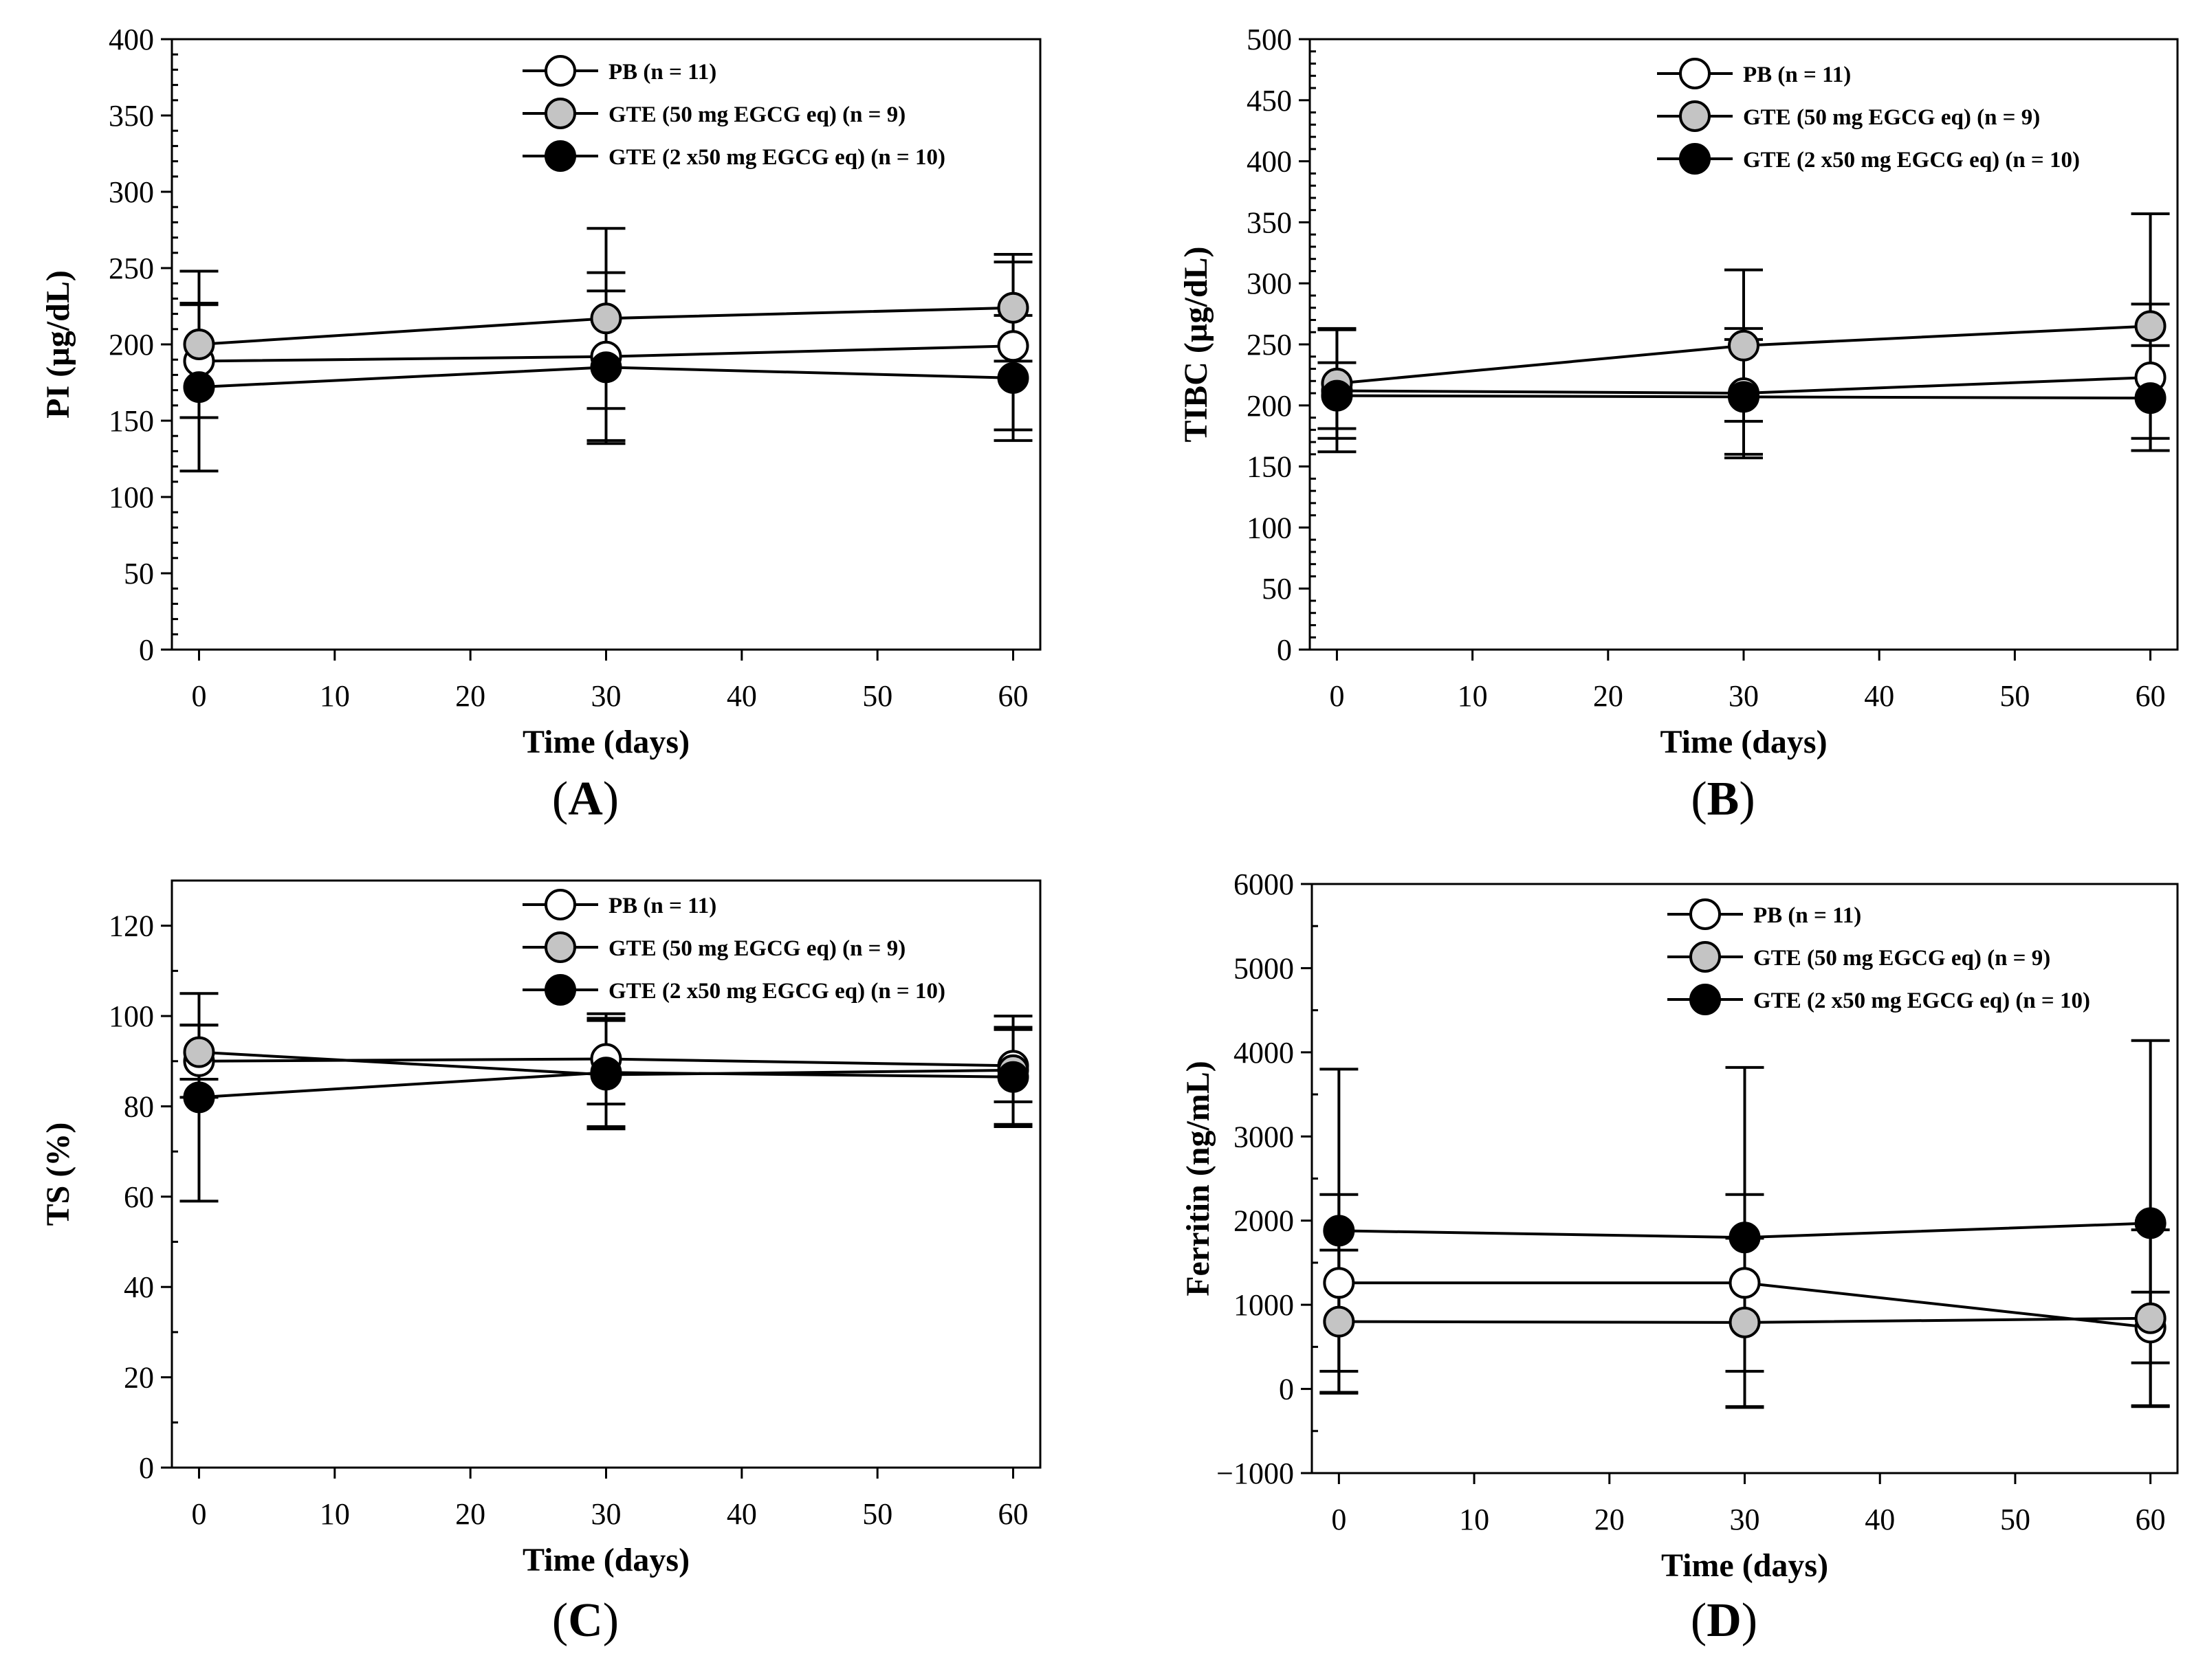 This screenshot has width=2194, height=1680. I want to click on y-tick-label: 3000, so click(1263, 1136).